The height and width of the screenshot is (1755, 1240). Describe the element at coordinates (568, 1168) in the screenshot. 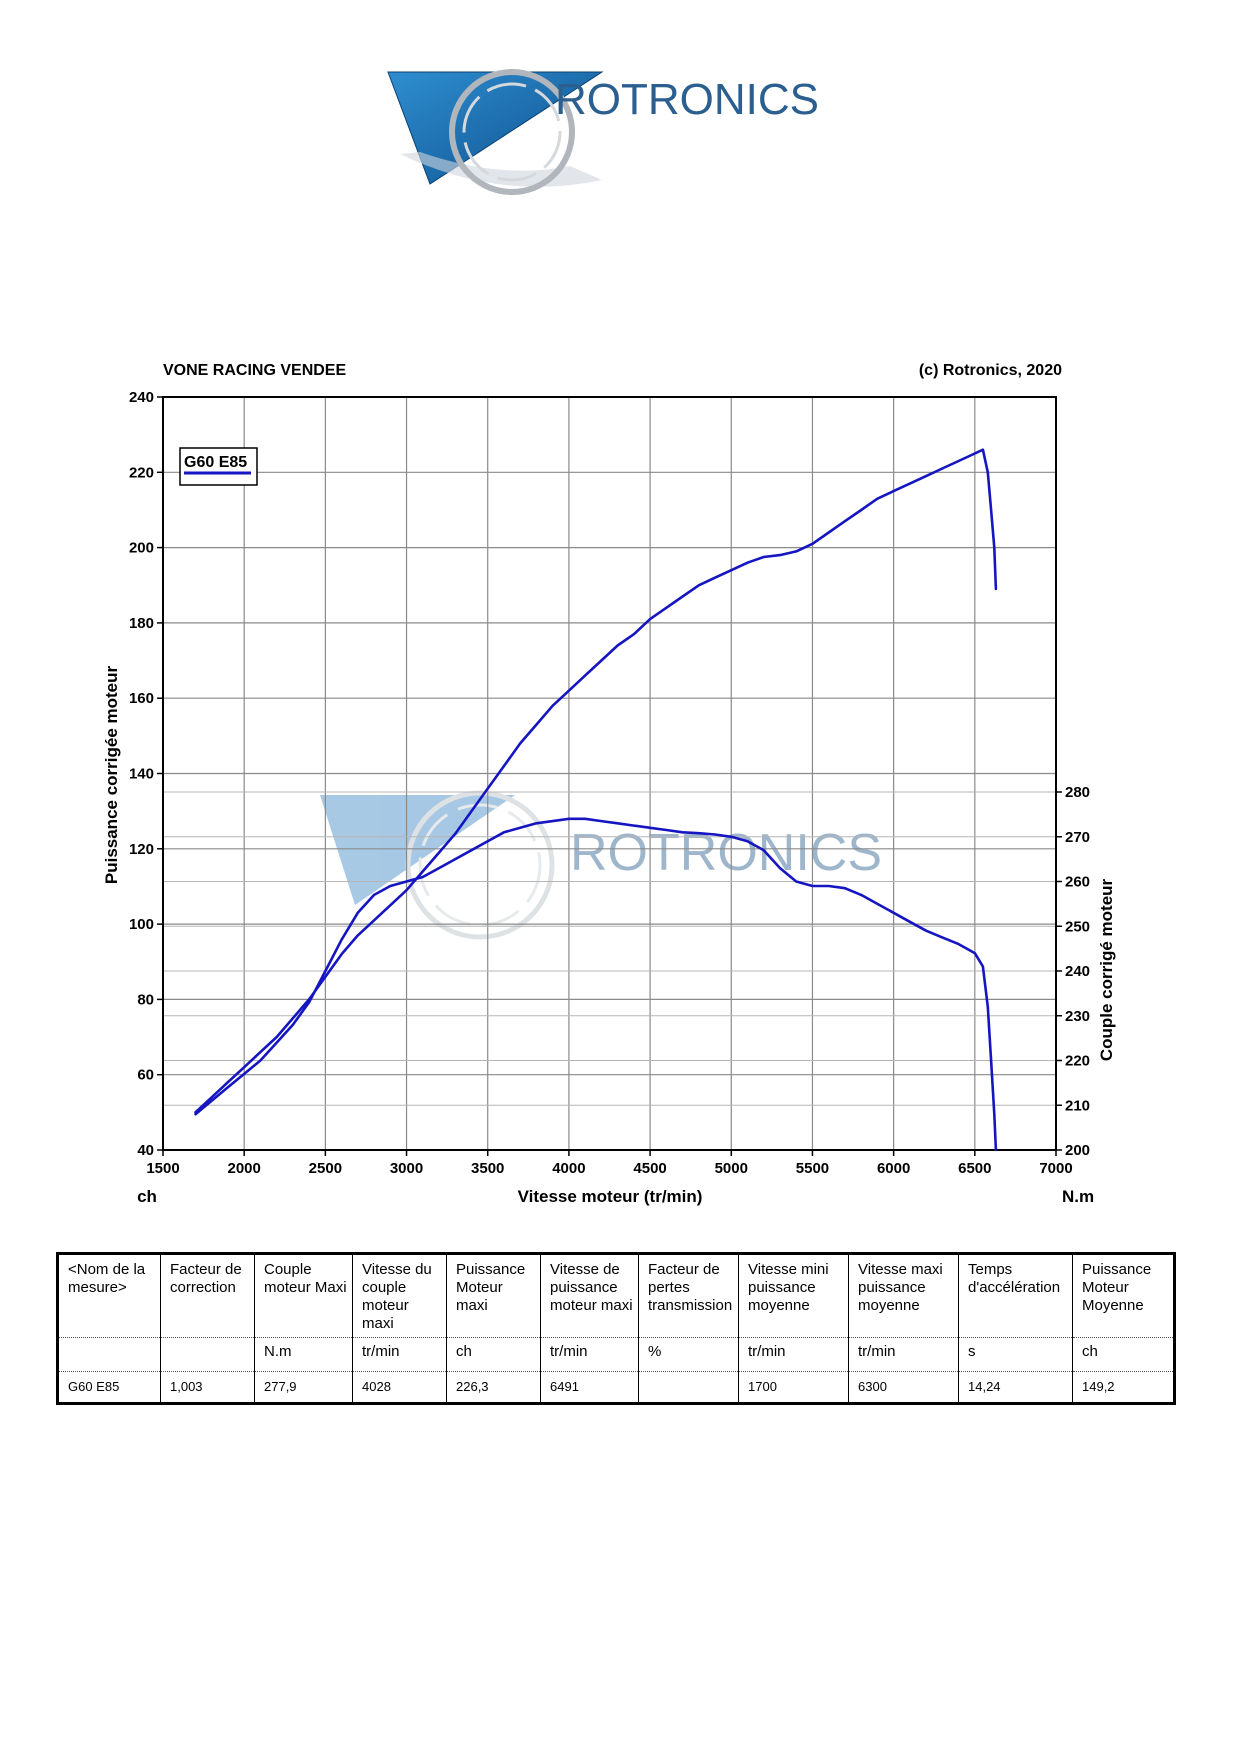

I see `x-tick-label: 4000` at that location.